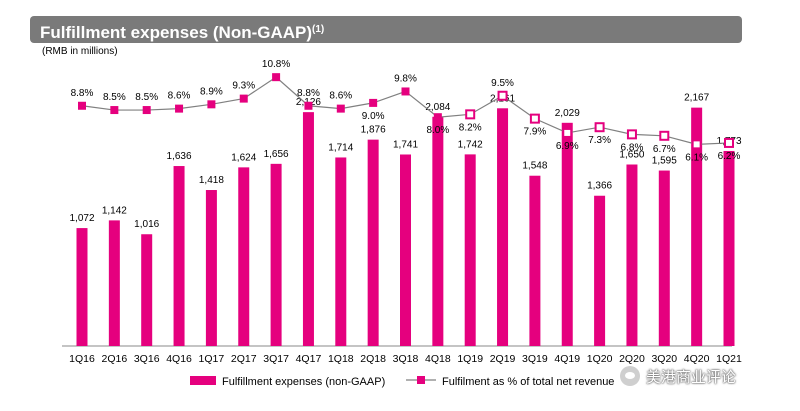 This screenshot has width=800, height=411. Describe the element at coordinates (276, 77) in the screenshot. I see `marker-3Q17` at that location.